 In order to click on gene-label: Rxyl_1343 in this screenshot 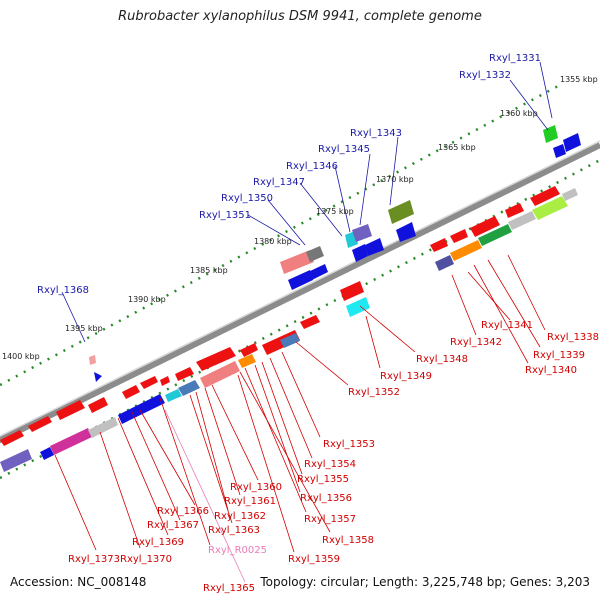, I will do `click(376, 133)`.